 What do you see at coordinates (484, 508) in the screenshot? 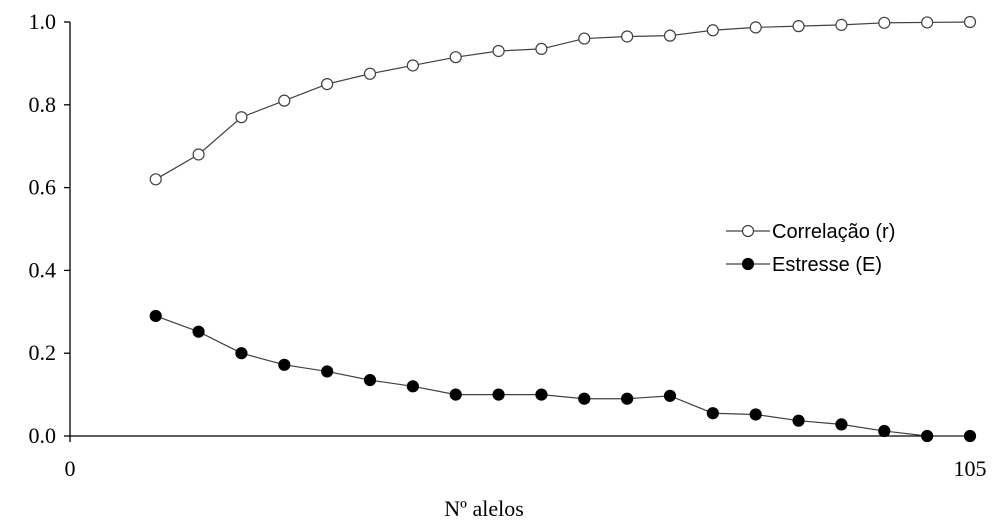
I see `x-axis-title: Nº alelos` at bounding box center [484, 508].